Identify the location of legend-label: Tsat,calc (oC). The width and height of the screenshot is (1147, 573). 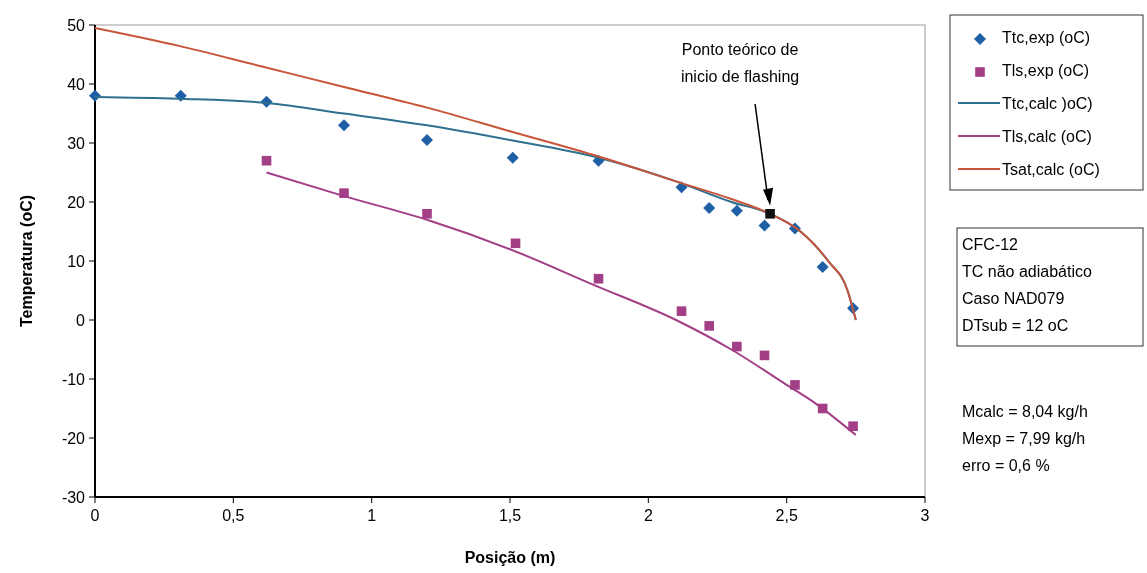
(1051, 169).